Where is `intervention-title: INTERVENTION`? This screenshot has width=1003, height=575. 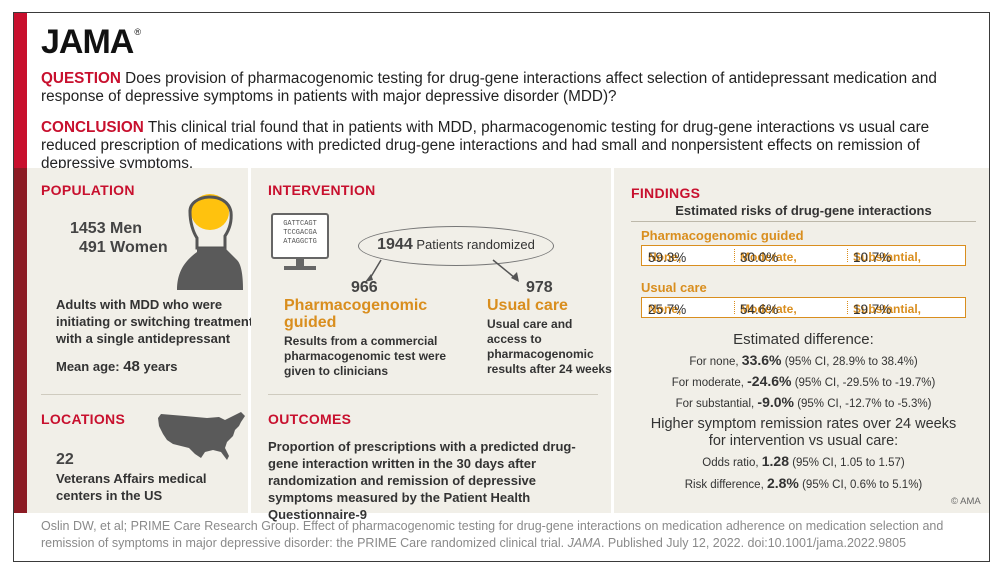
intervention-title: INTERVENTION is located at coordinates (322, 190).